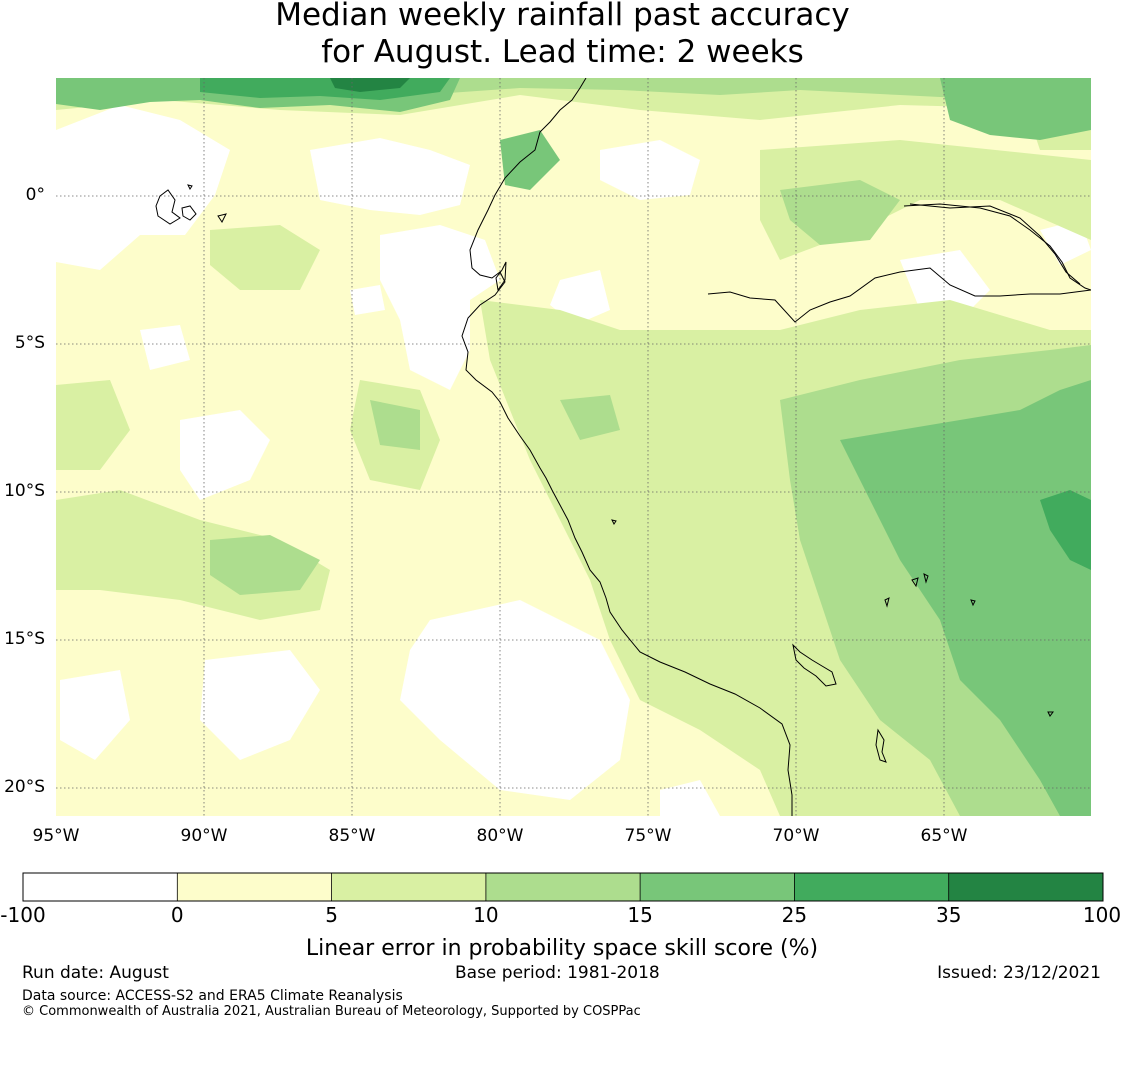 The height and width of the screenshot is (1065, 1125). I want to click on lat-label: 20°S, so click(24, 787).